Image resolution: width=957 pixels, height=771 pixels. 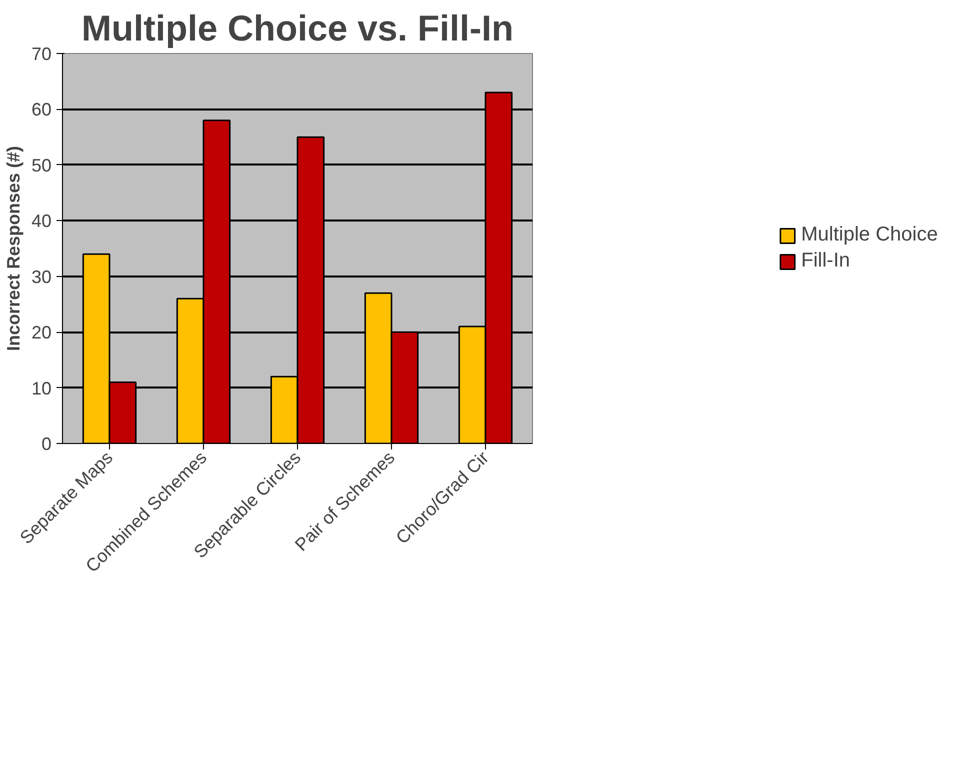 What do you see at coordinates (41, 54) in the screenshot?
I see `y-tick-label: 70` at bounding box center [41, 54].